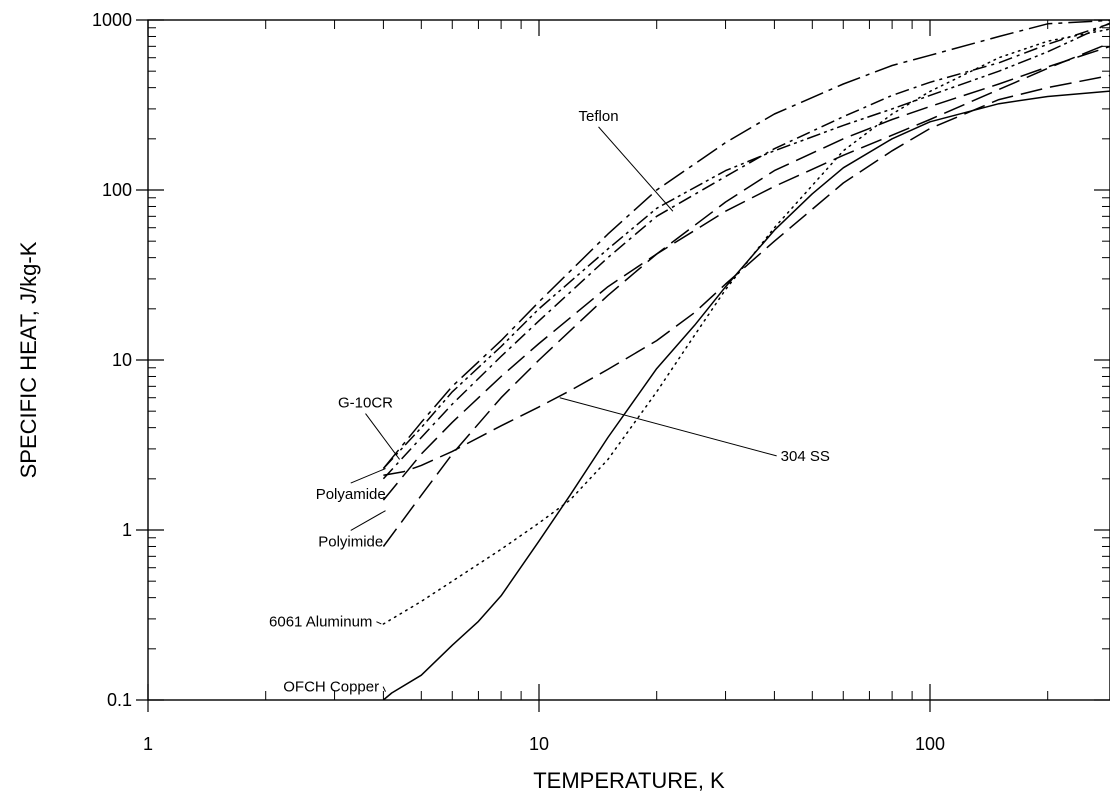  Describe the element at coordinates (320, 622) in the screenshot. I see `label-6061-aluminum: 6061 Aluminum` at that location.